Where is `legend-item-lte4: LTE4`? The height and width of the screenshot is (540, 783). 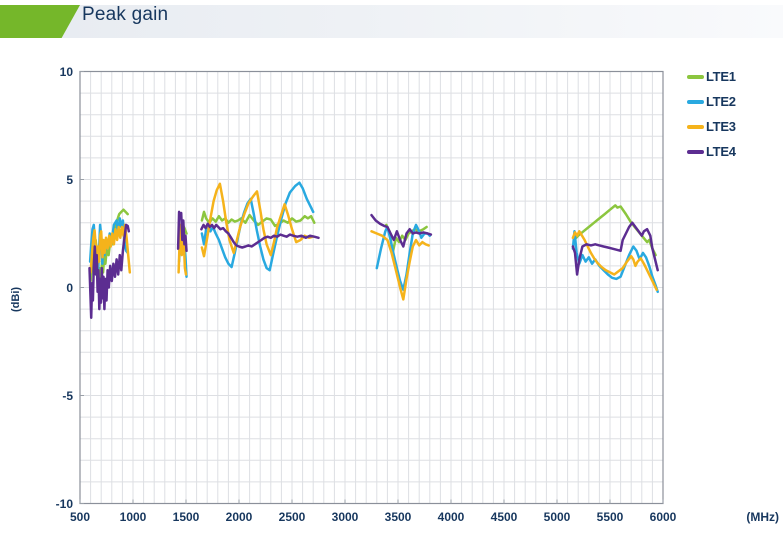
legend-item-lte4: LTE4 is located at coordinates (711, 151).